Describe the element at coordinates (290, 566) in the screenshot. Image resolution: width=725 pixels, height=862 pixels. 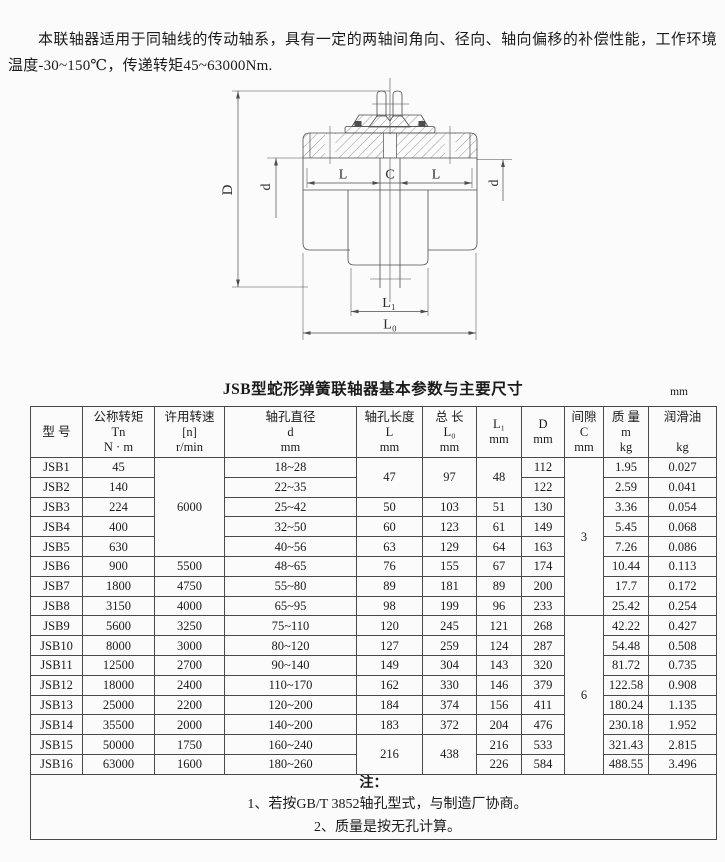
I see `cell-d: 48~65` at that location.